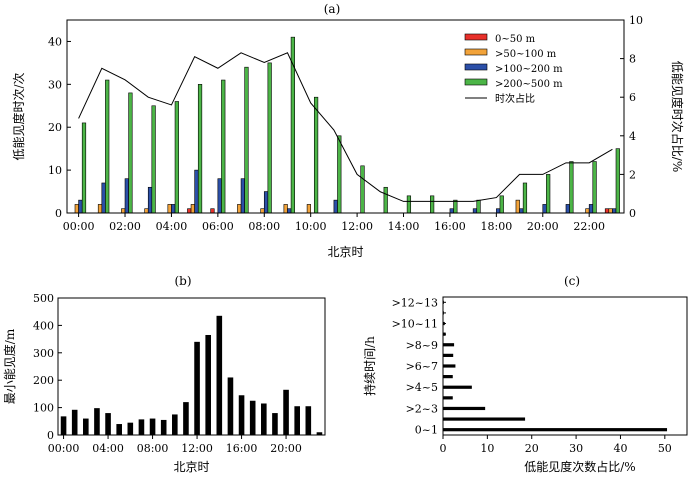 The width and height of the screenshot is (700, 486). Describe the element at coordinates (335, 206) in the screenshot. I see `bar-a-s2-h11` at that location.